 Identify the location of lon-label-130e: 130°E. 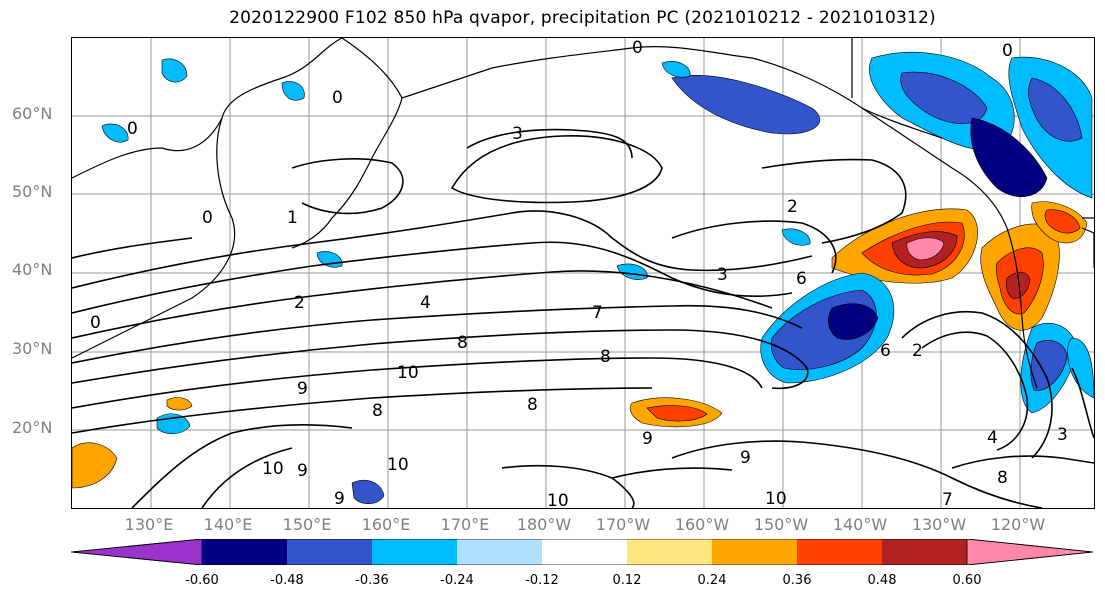
(149, 524).